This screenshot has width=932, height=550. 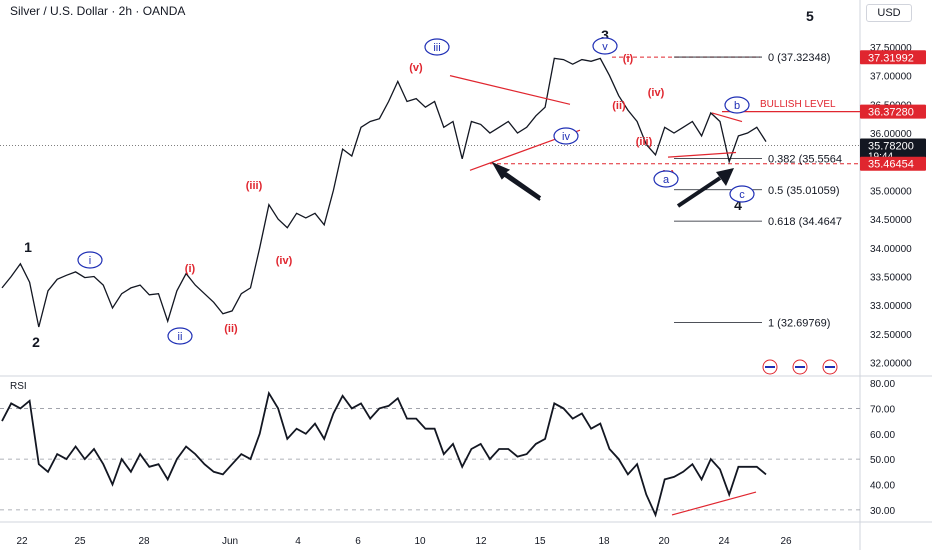 What do you see at coordinates (18, 386) in the screenshot?
I see `rsi-label: RSI` at bounding box center [18, 386].